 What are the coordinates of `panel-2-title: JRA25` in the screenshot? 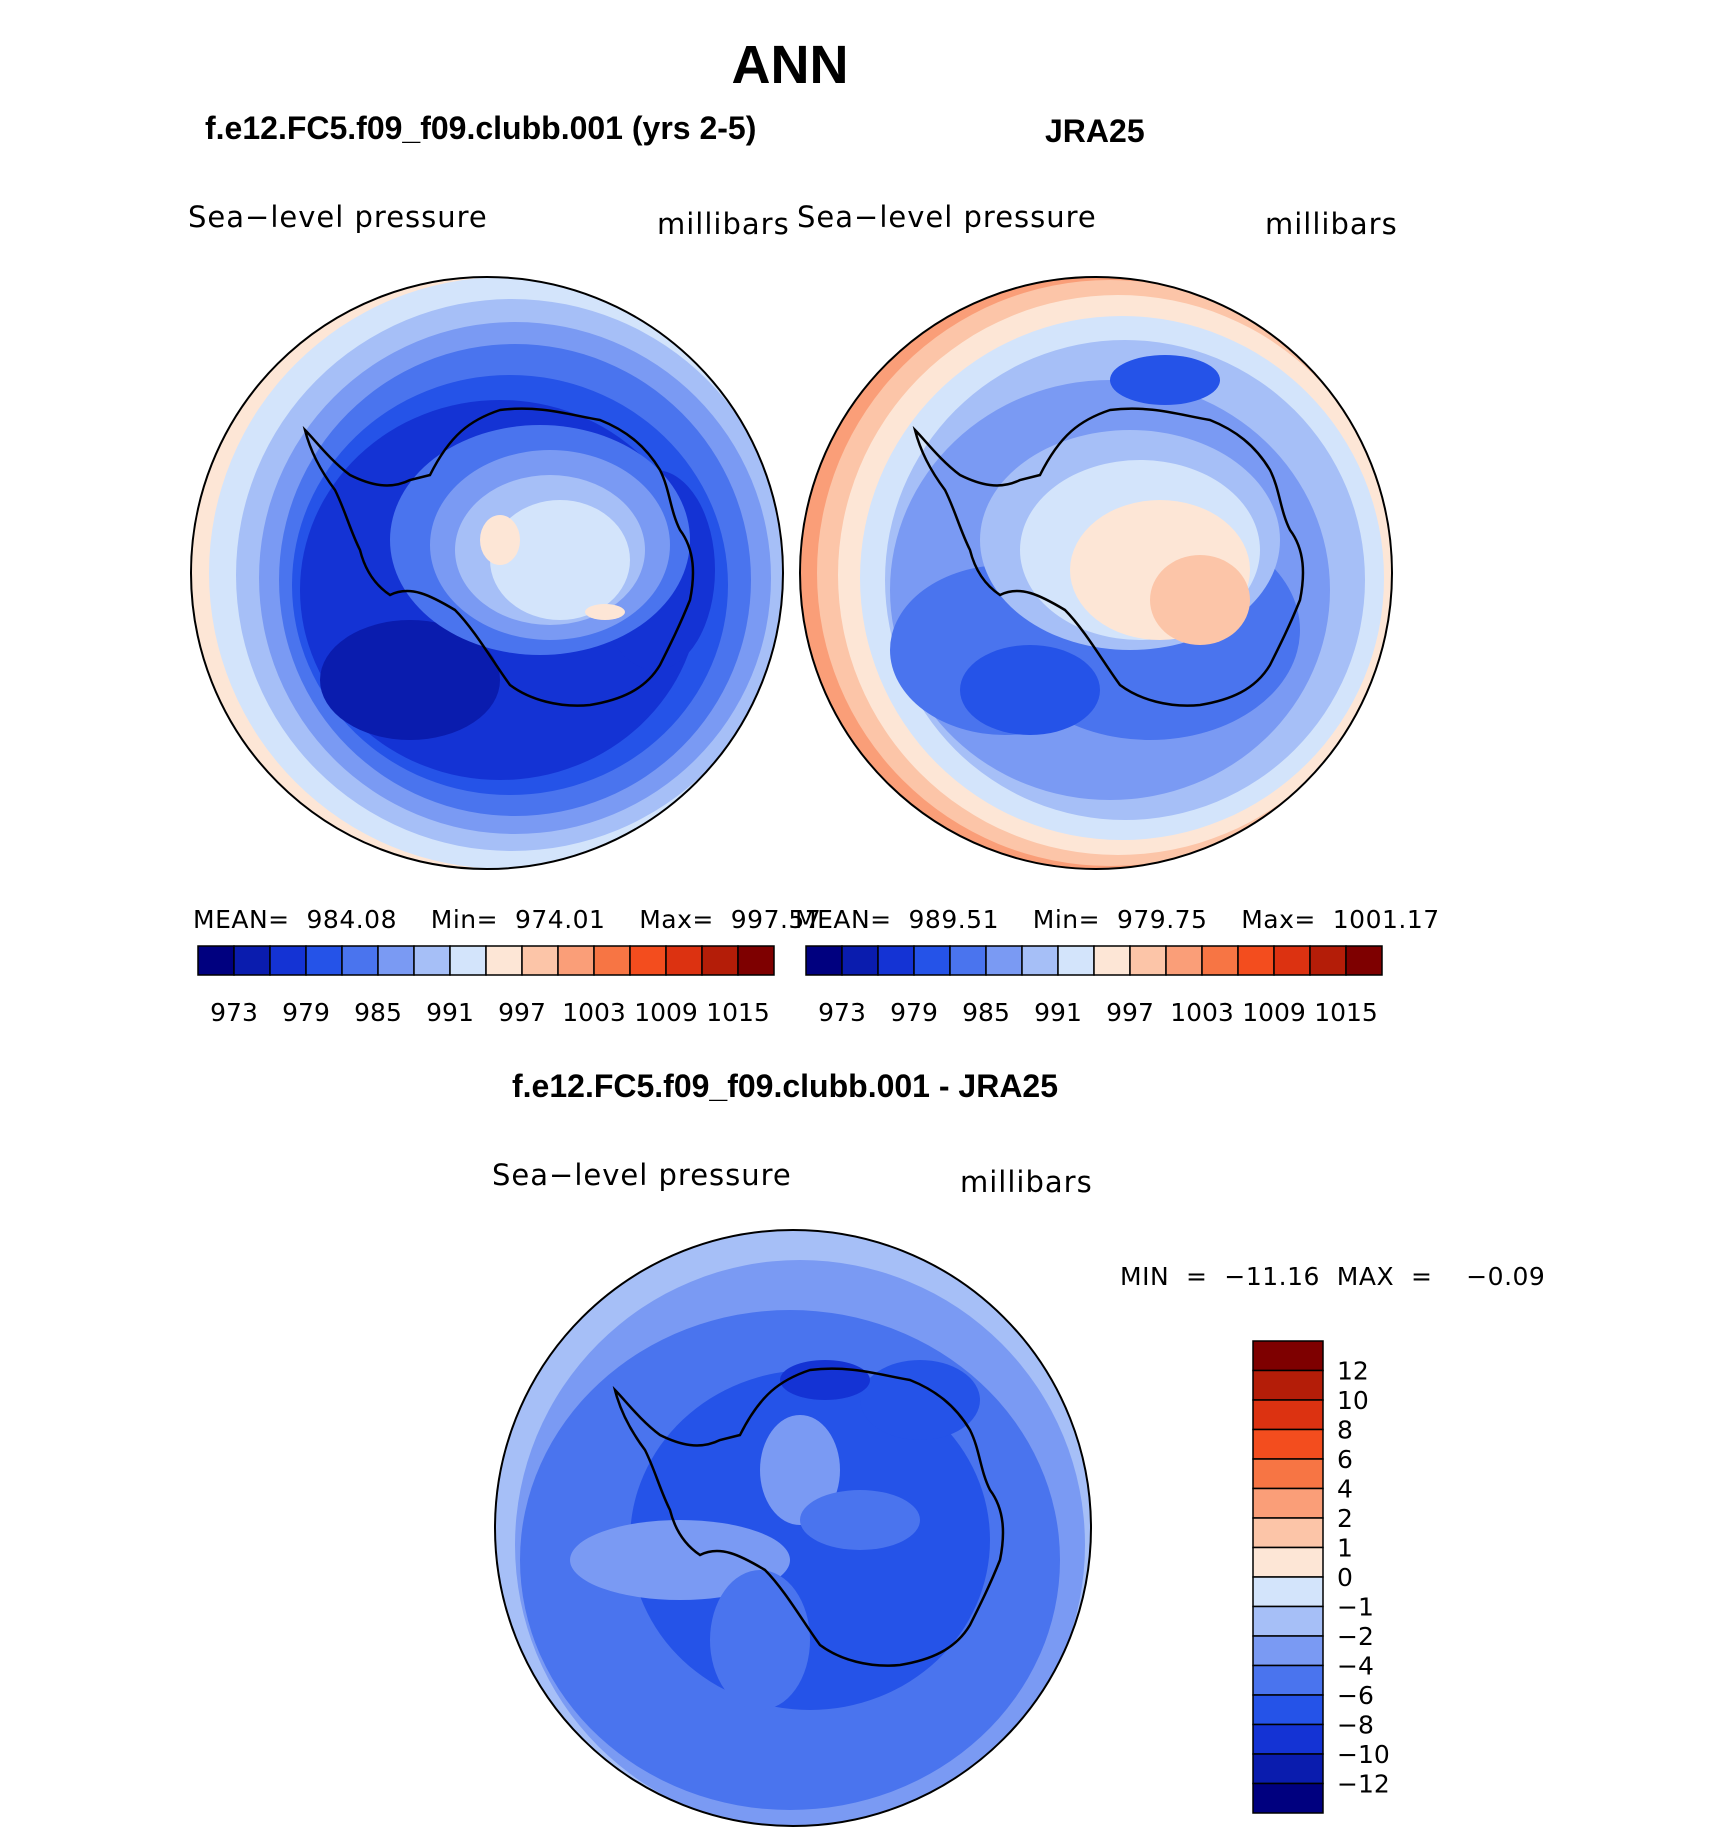 It's located at (1095, 131).